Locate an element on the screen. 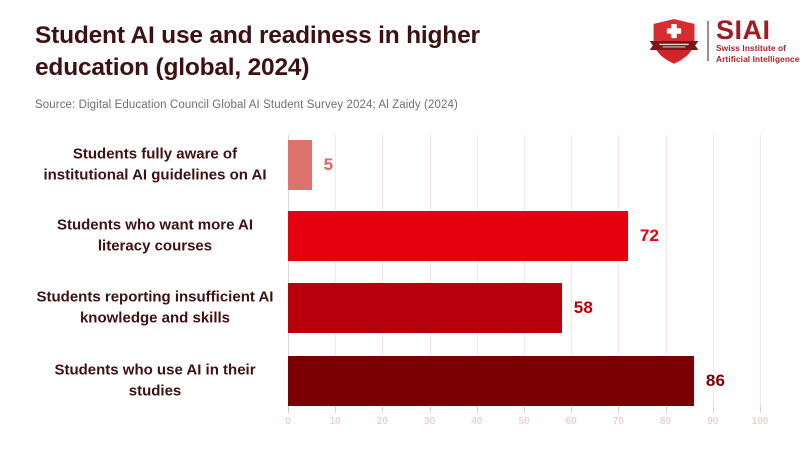 The height and width of the screenshot is (450, 800). logo-name-line1: Swiss Institute of is located at coordinates (751, 48).